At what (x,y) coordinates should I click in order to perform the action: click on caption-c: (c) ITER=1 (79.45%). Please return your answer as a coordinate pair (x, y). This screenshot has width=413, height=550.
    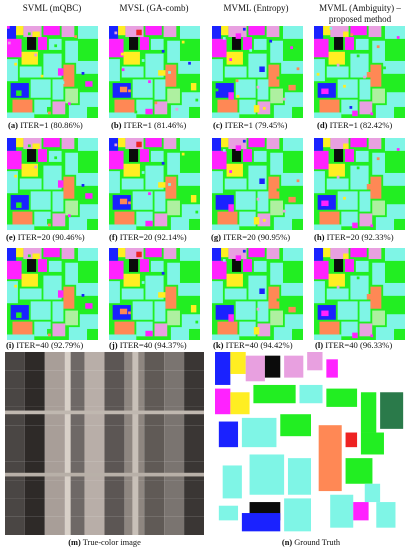
    Looking at the image, I should click on (250, 125).